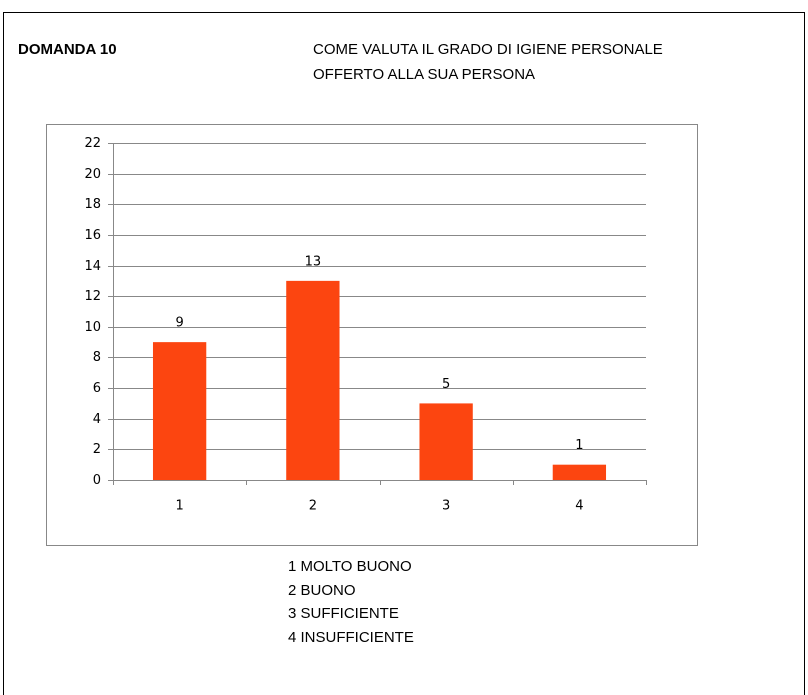 This screenshot has width=808, height=695. What do you see at coordinates (92, 235) in the screenshot?
I see `y-tick-label: 16` at bounding box center [92, 235].